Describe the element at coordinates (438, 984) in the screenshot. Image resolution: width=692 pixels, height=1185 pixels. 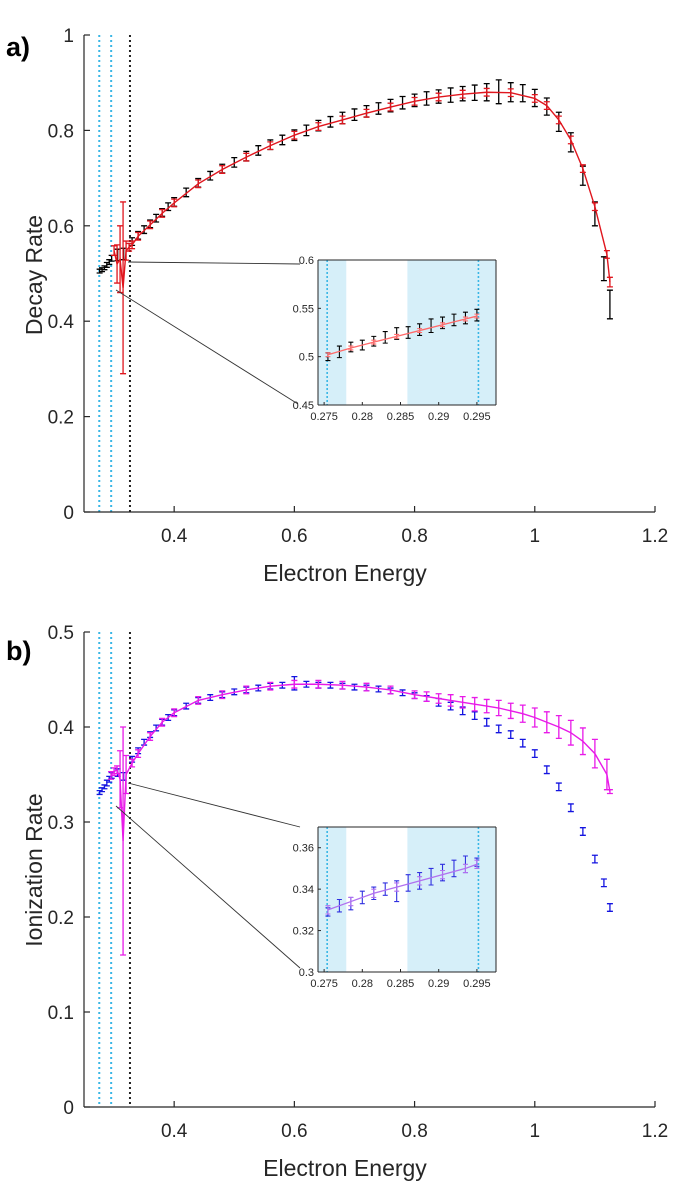
I see `inset-x-tick-label: 0.29` at that location.